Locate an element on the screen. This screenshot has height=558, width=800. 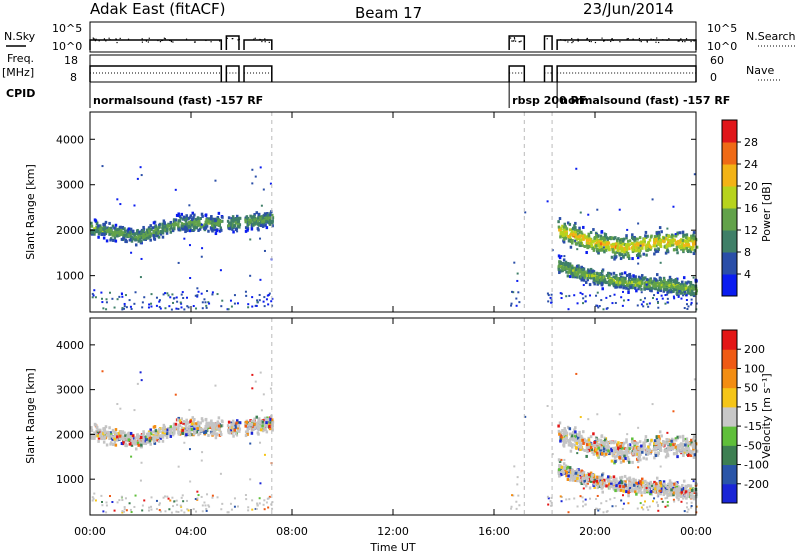
freq-trace-segment is located at coordinates (155, 74).